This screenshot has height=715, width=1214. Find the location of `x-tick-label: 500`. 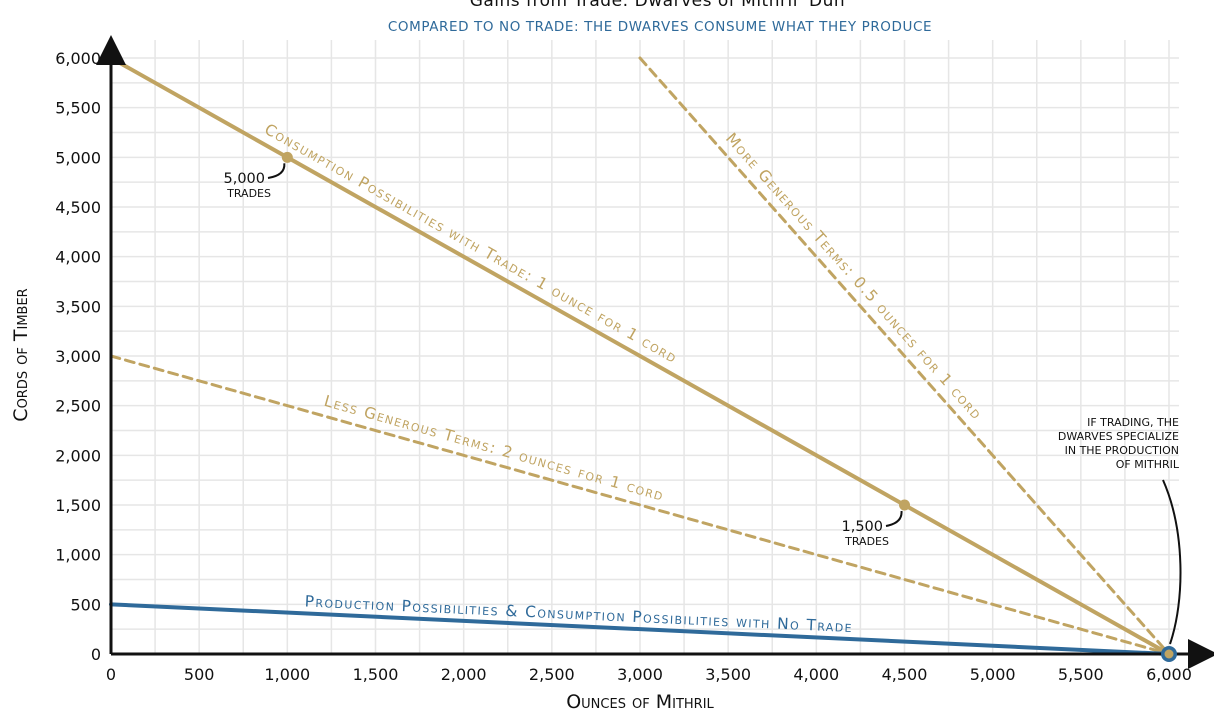

x-tick-label: 500 is located at coordinates (199, 674).